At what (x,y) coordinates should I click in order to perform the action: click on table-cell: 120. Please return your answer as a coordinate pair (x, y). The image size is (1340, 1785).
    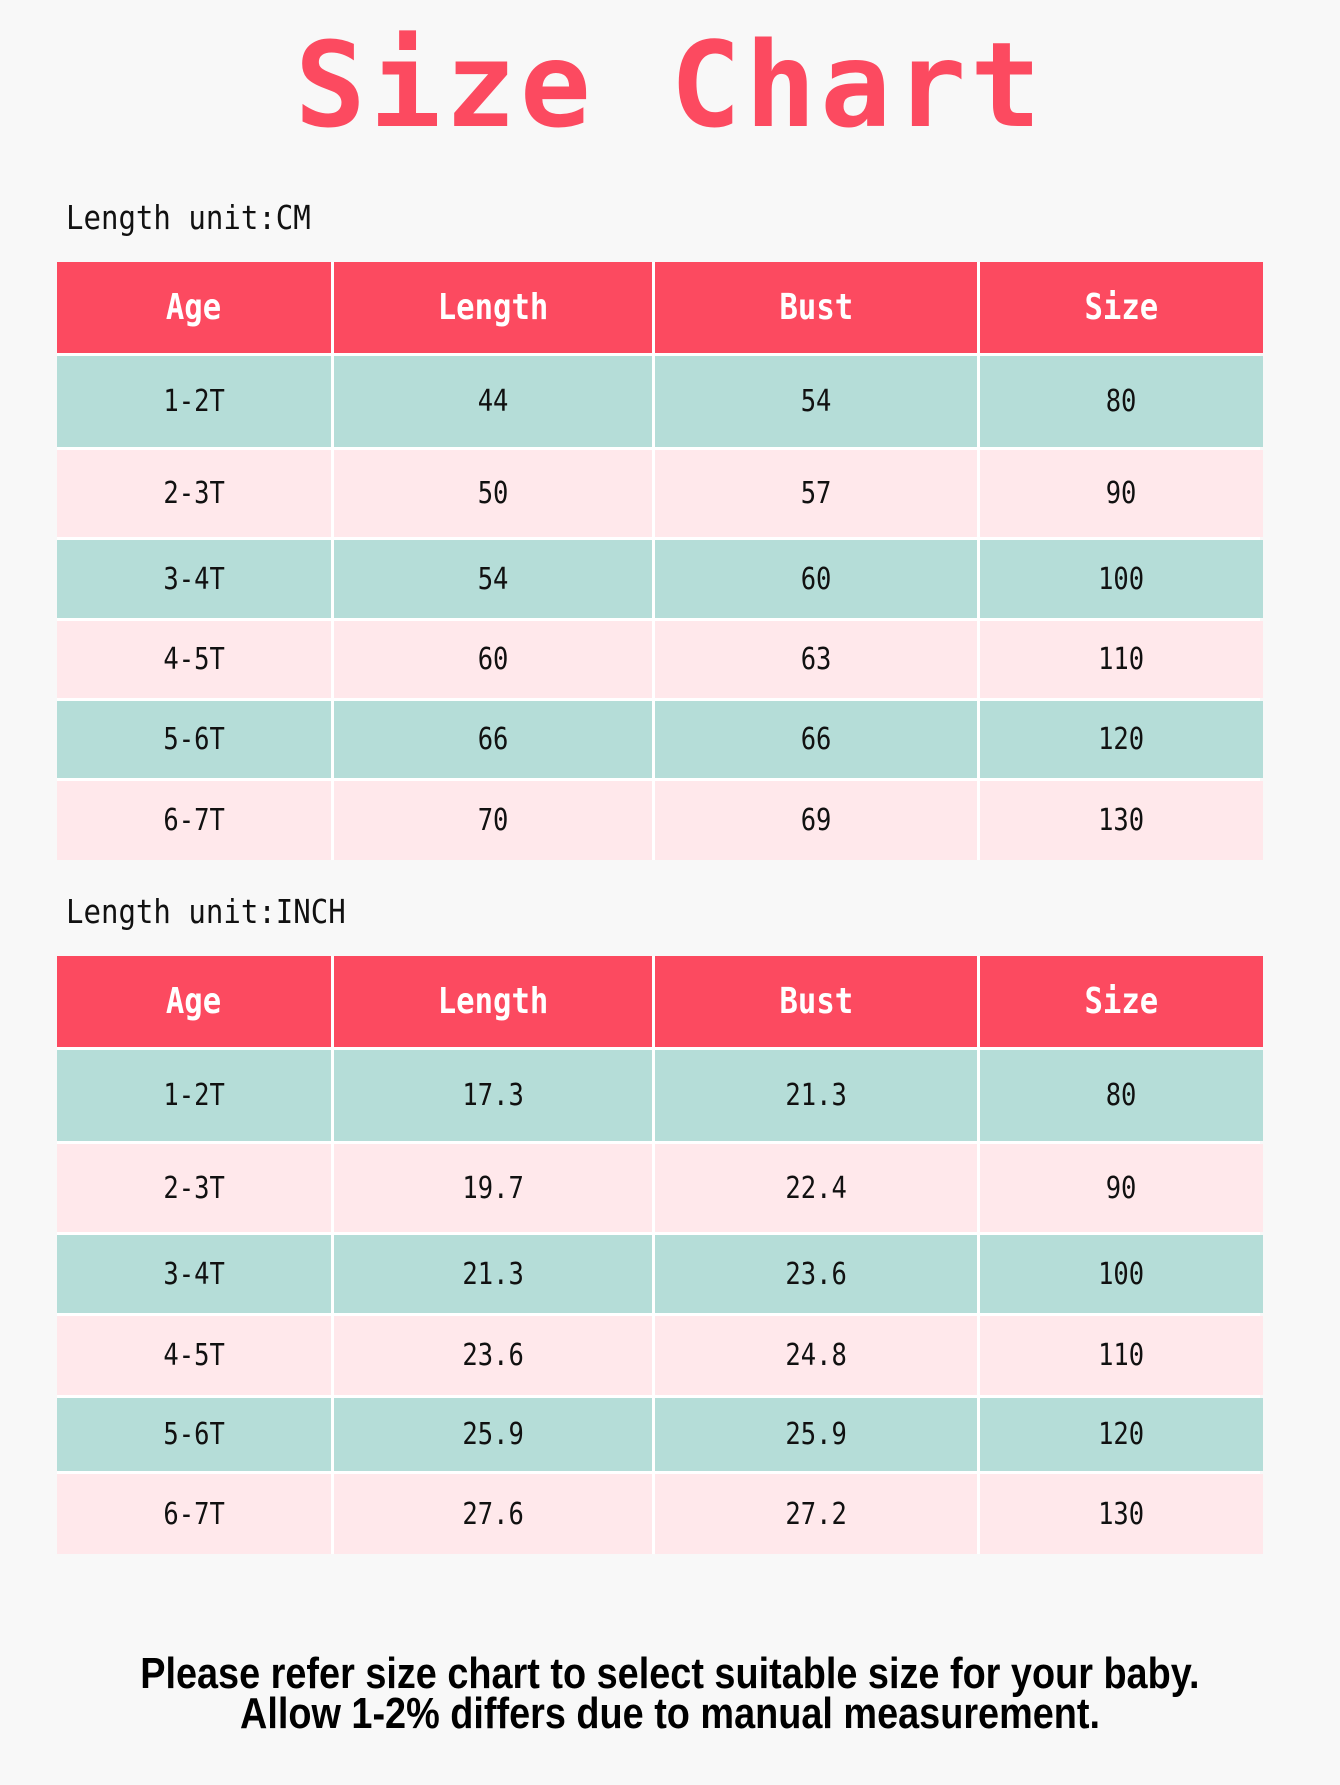
    Looking at the image, I should click on (1121, 739).